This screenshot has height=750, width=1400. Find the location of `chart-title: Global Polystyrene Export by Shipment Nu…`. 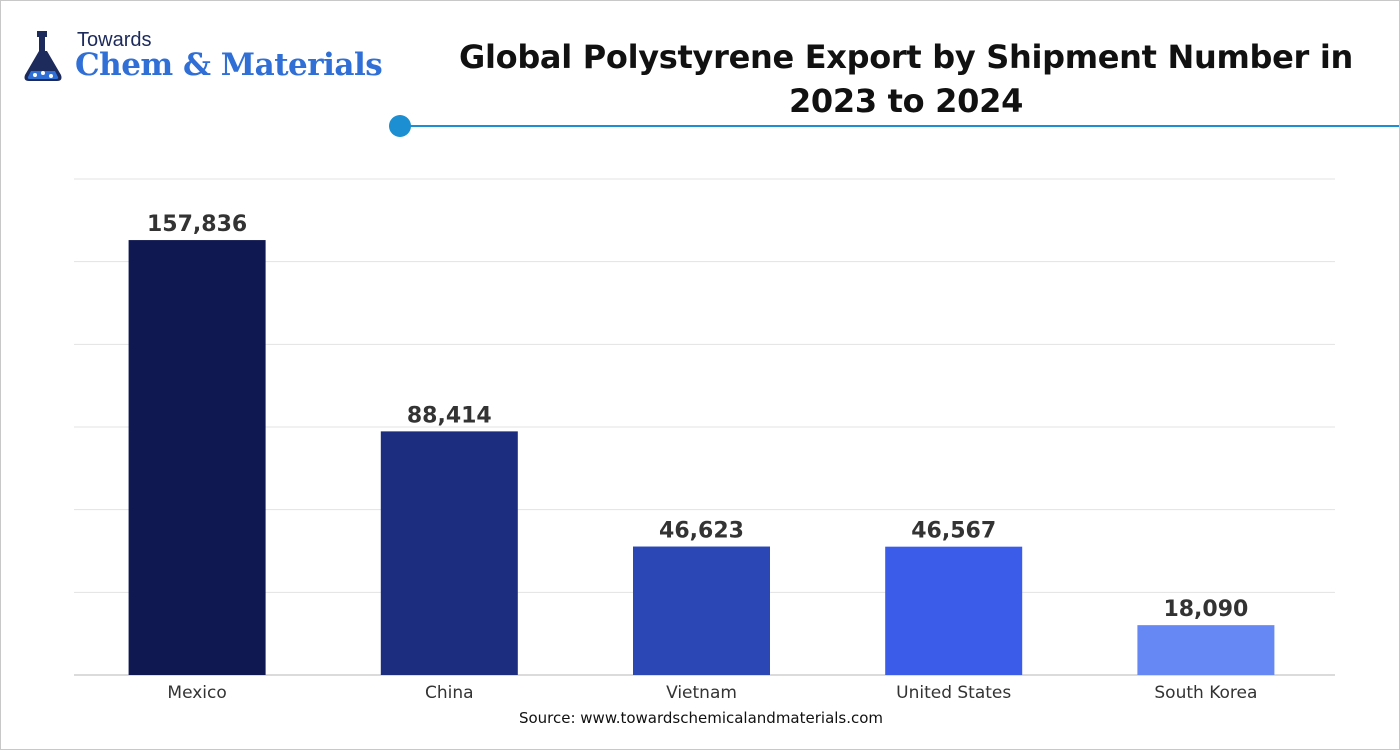

chart-title: Global Polystyrene Export by Shipment Nu… is located at coordinates (906, 79).